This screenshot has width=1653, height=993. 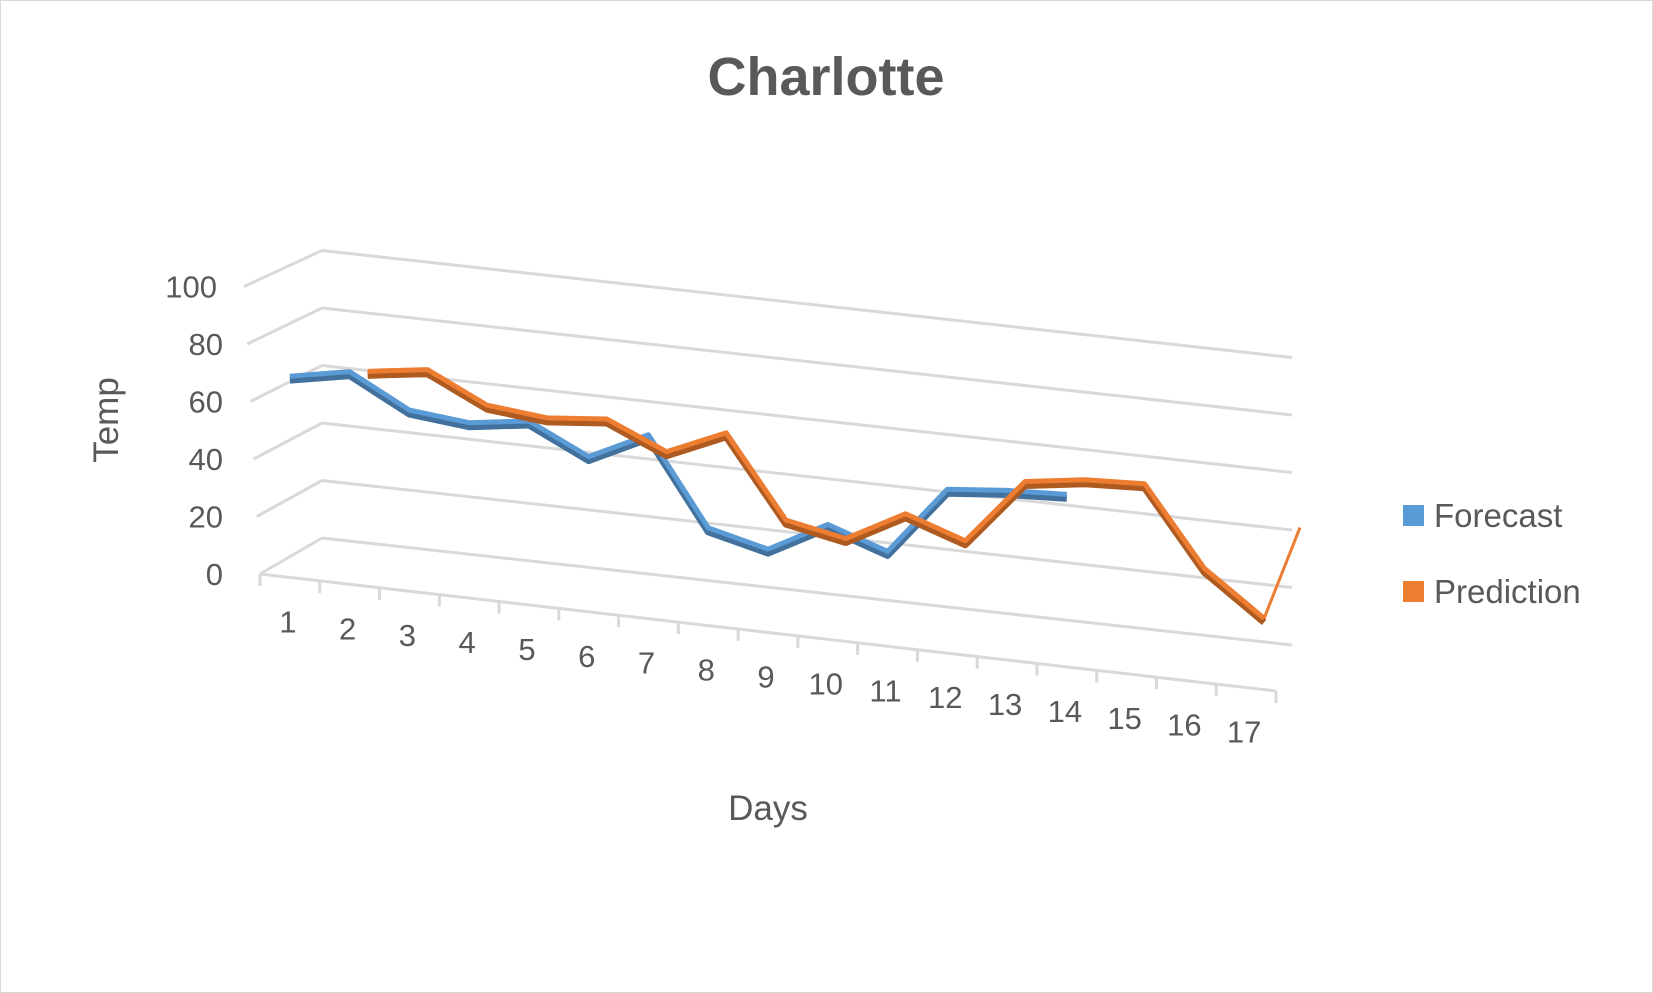 I want to click on x-axis-line, so click(x=768, y=632).